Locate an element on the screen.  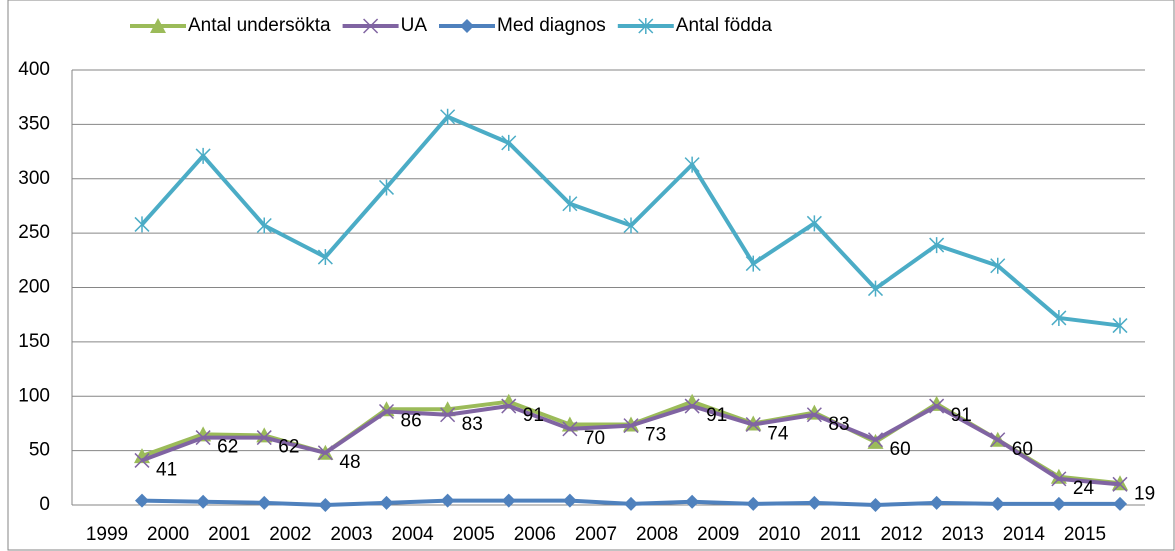
y-tick-label: 350 is located at coordinates (34, 123).